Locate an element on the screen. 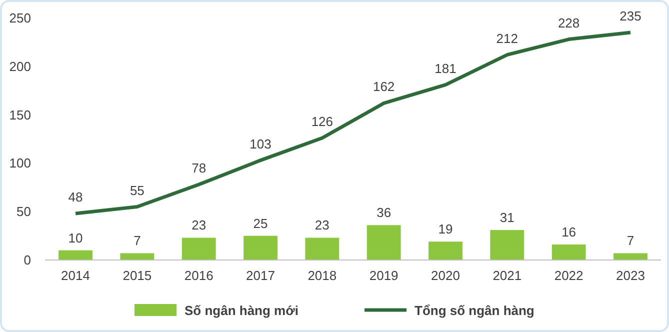 This screenshot has width=669, height=332. data-label: 228 is located at coordinates (569, 22).